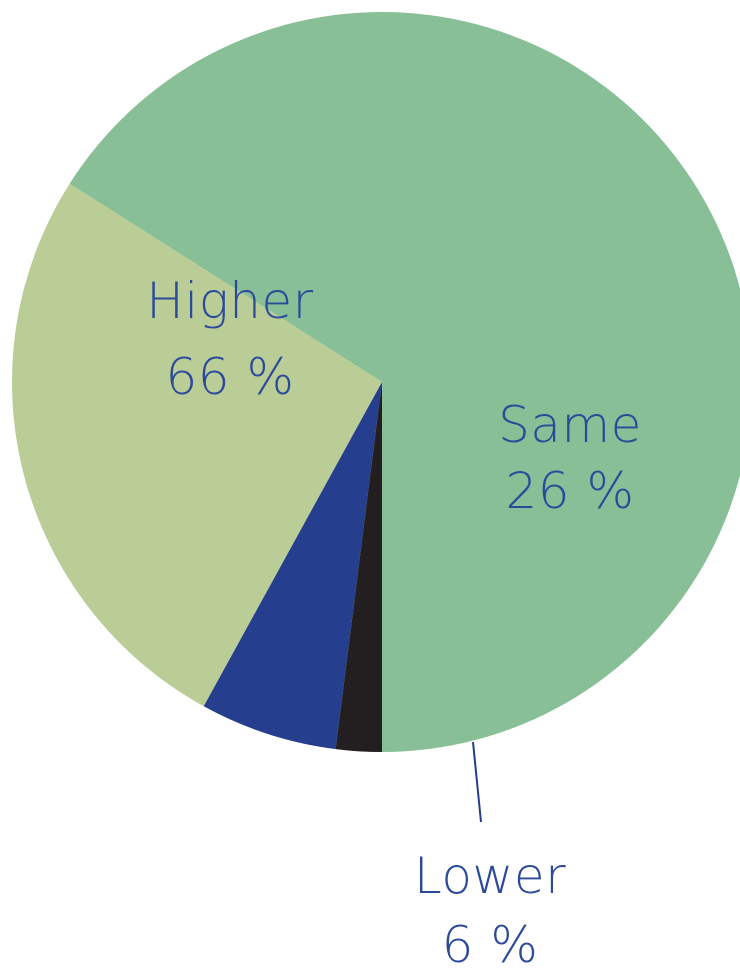  What do you see at coordinates (490, 942) in the screenshot?
I see `label-lower-value: 6 %` at bounding box center [490, 942].